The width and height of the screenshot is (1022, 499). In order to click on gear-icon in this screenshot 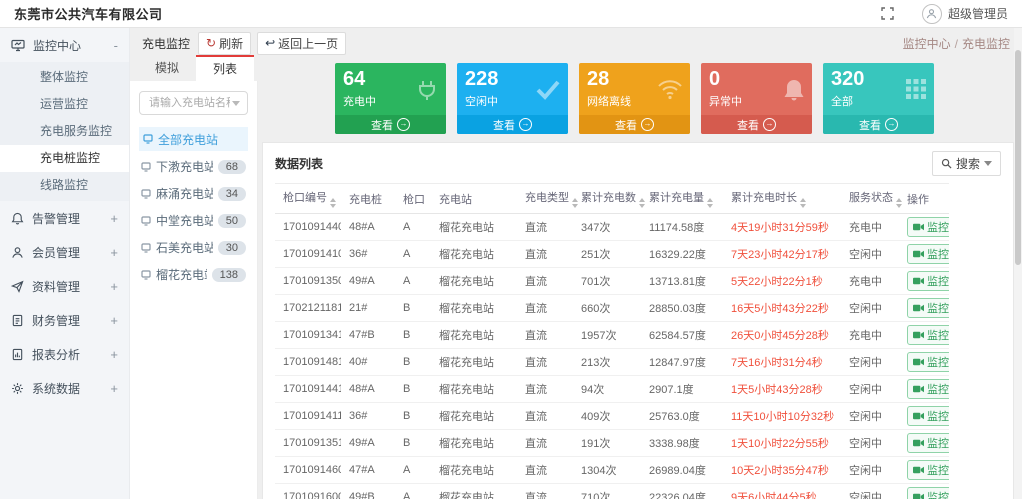, I will do `click(17, 388)`.